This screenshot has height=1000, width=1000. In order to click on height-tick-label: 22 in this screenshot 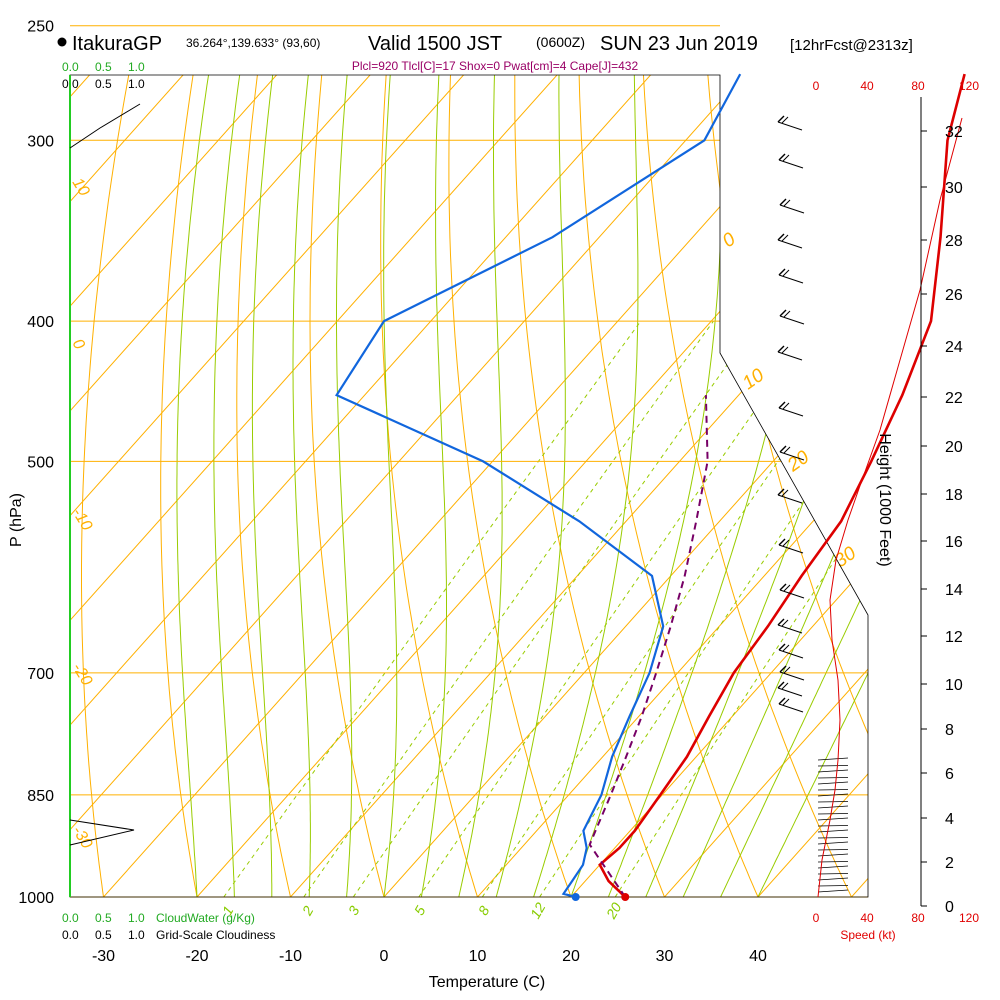, I will do `click(954, 398)`.